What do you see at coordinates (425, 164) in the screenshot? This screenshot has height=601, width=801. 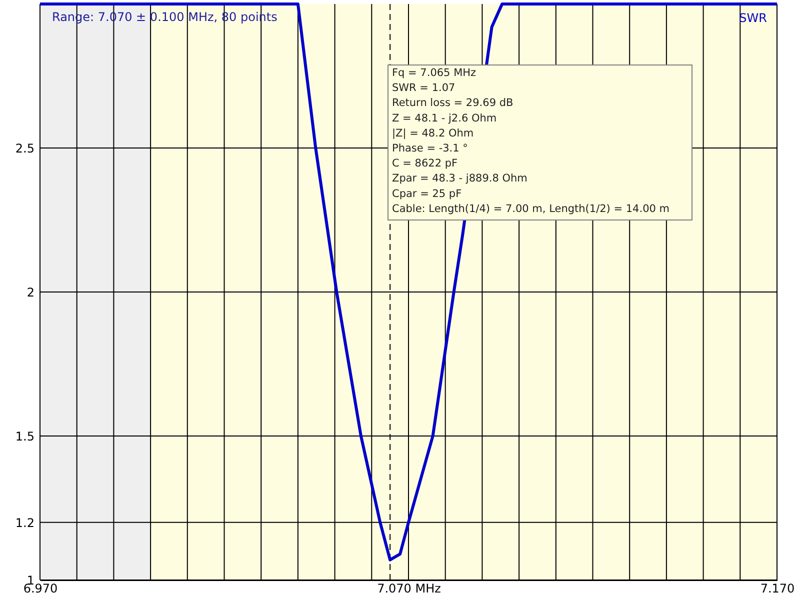 I see `annotation: C = 8622 pF` at bounding box center [425, 164].